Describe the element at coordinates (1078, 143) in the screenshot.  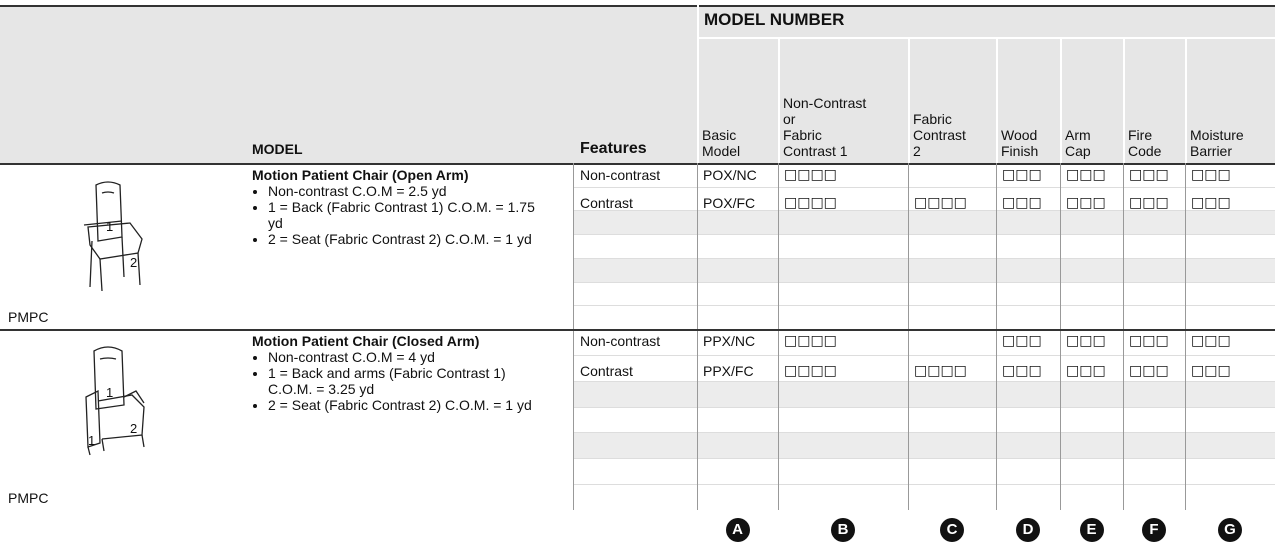
I see `column-heading: Arm Cap` at that location.